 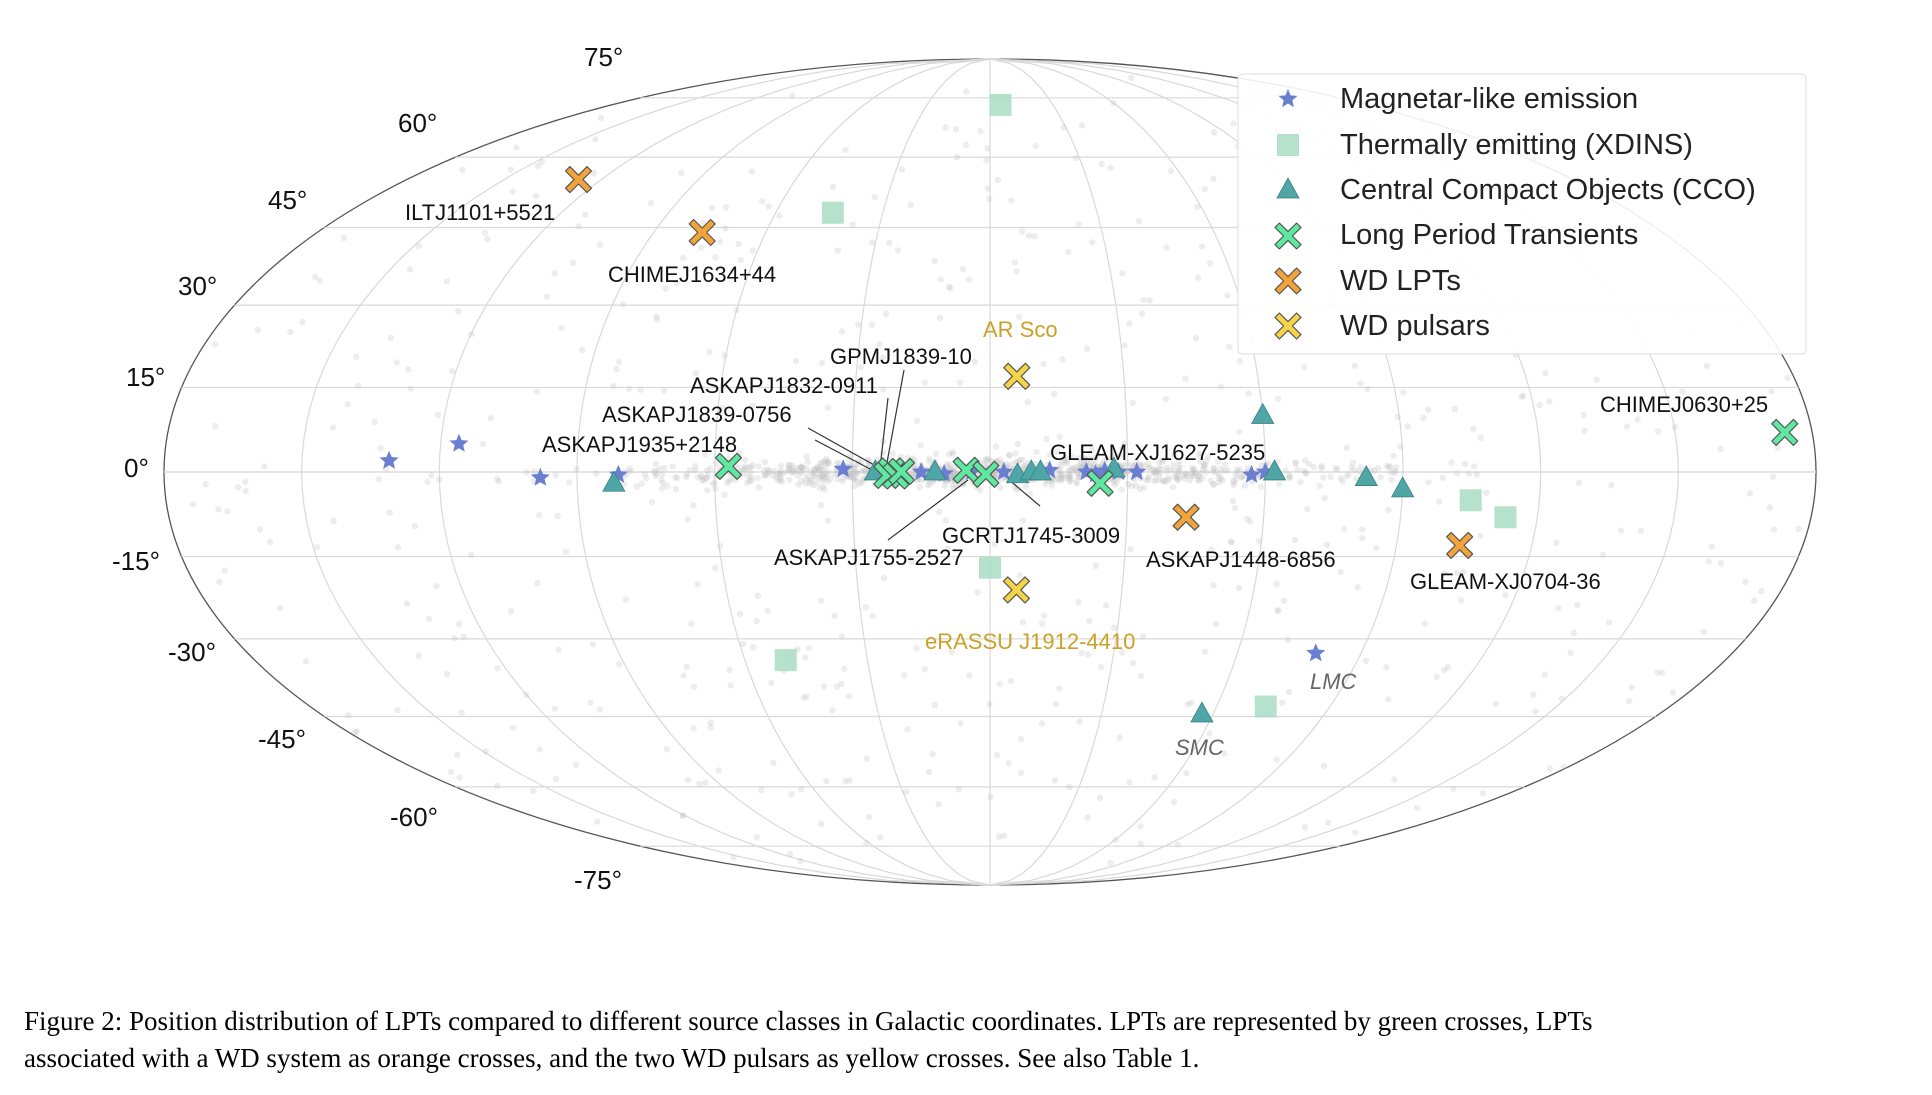 I want to click on lat-tick-30: 30°, so click(x=197, y=286).